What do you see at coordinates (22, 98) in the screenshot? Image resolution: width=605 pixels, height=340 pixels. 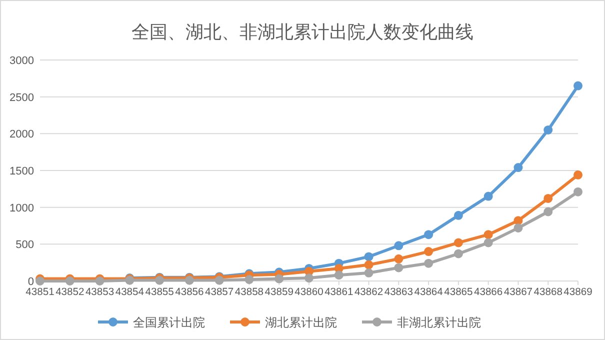 I see `y-tick-label: 2500` at bounding box center [22, 98].